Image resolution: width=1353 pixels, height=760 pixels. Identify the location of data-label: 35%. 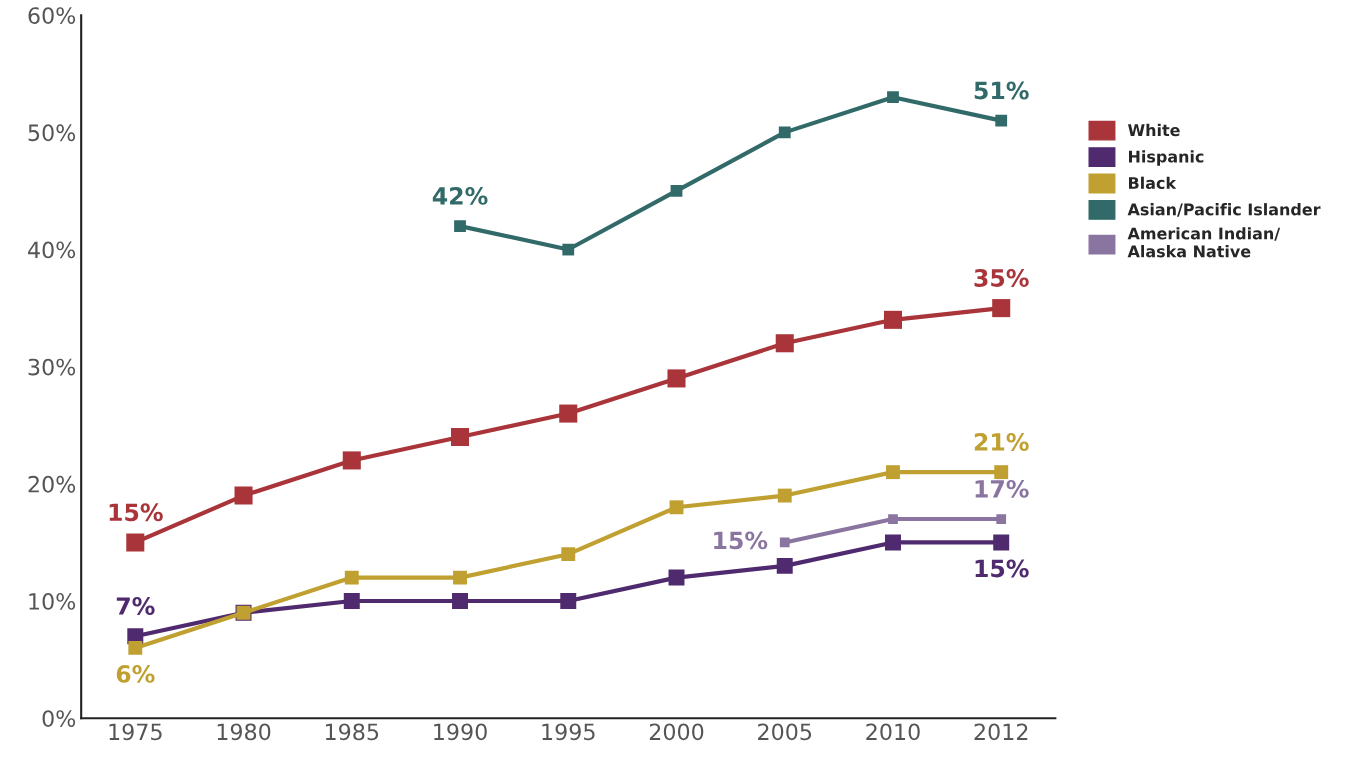
(1001, 278).